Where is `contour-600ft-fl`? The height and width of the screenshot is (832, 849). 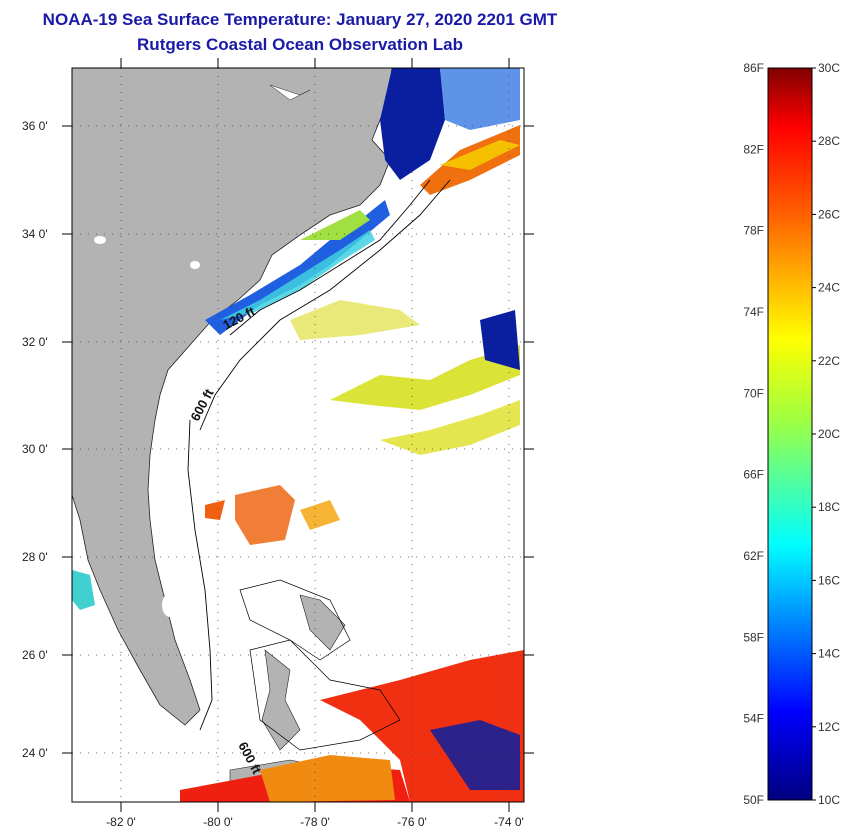
contour-600ft-fl is located at coordinates (200, 575).